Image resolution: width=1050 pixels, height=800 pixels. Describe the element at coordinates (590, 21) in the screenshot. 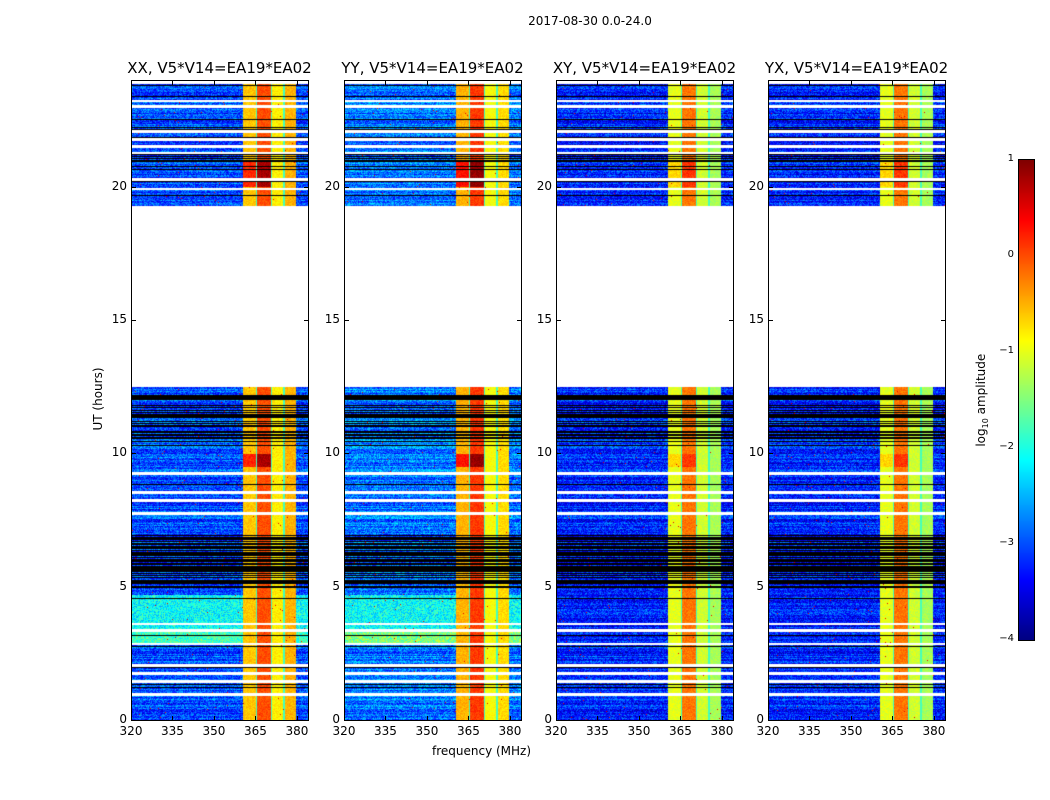

I see `figure-title: 2017-08-30 0.0-24.0` at that location.